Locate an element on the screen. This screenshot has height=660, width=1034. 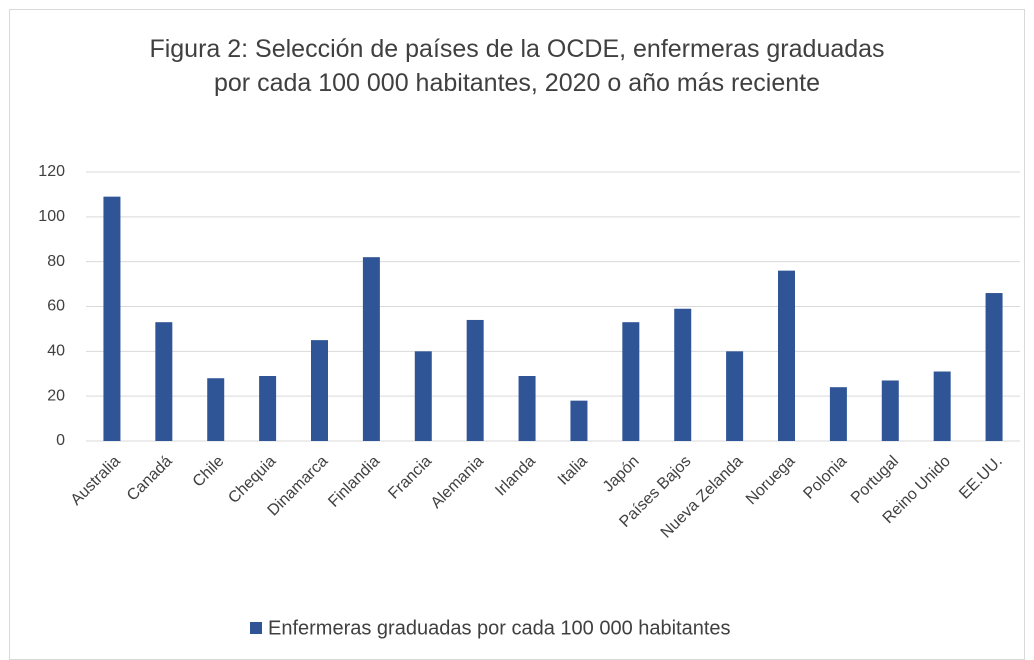
x-tick-label: Chile is located at coordinates (209, 472).